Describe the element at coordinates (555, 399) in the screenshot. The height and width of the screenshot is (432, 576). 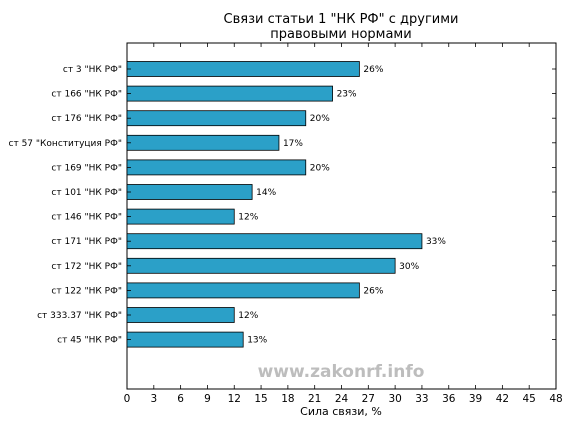
I see `x-tick-label: 48` at that location.